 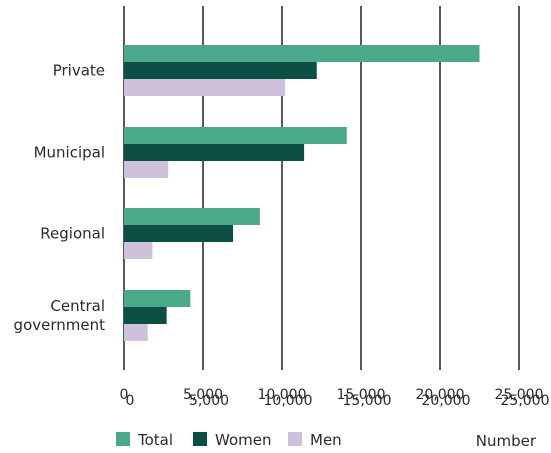 What do you see at coordinates (446, 401) in the screenshot?
I see `x-tick-label-dup-4: 20,000` at bounding box center [446, 401].